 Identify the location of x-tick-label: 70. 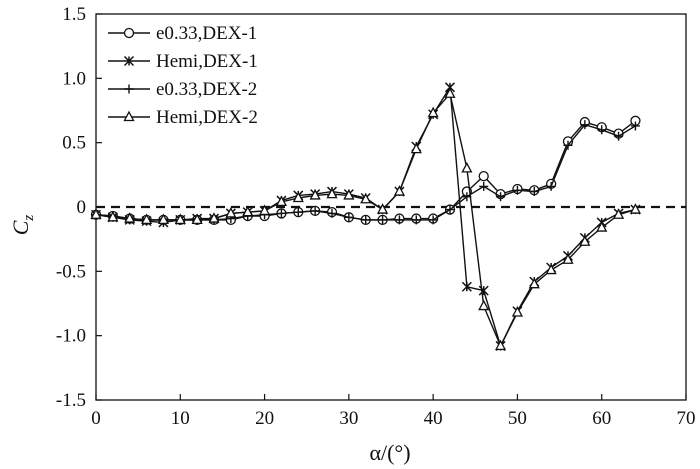
(686, 418).